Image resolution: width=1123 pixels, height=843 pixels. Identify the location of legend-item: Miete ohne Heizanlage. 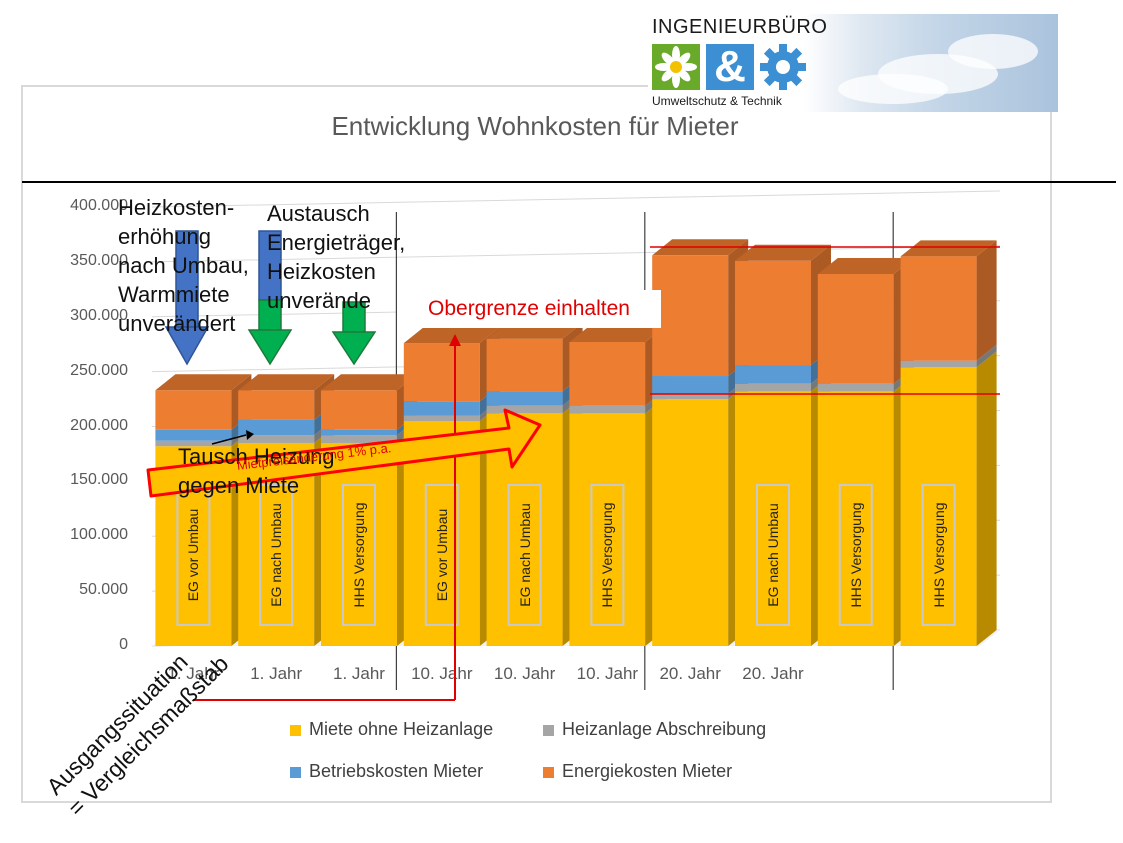
(391, 729).